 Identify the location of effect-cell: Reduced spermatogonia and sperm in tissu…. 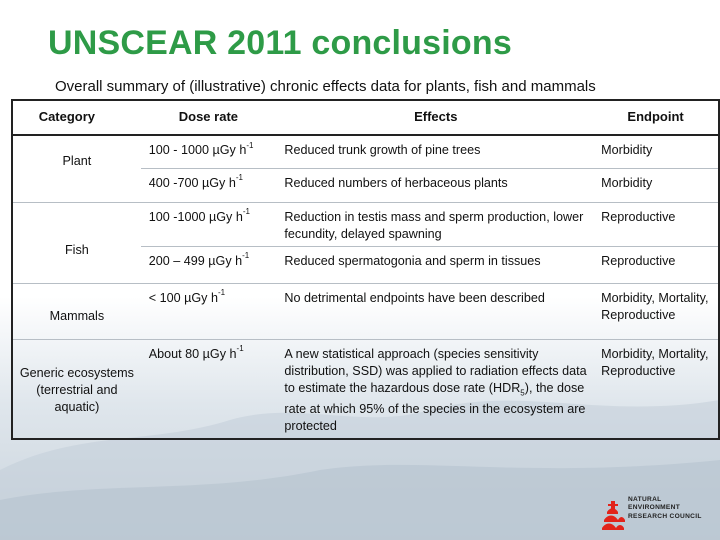
(436, 264).